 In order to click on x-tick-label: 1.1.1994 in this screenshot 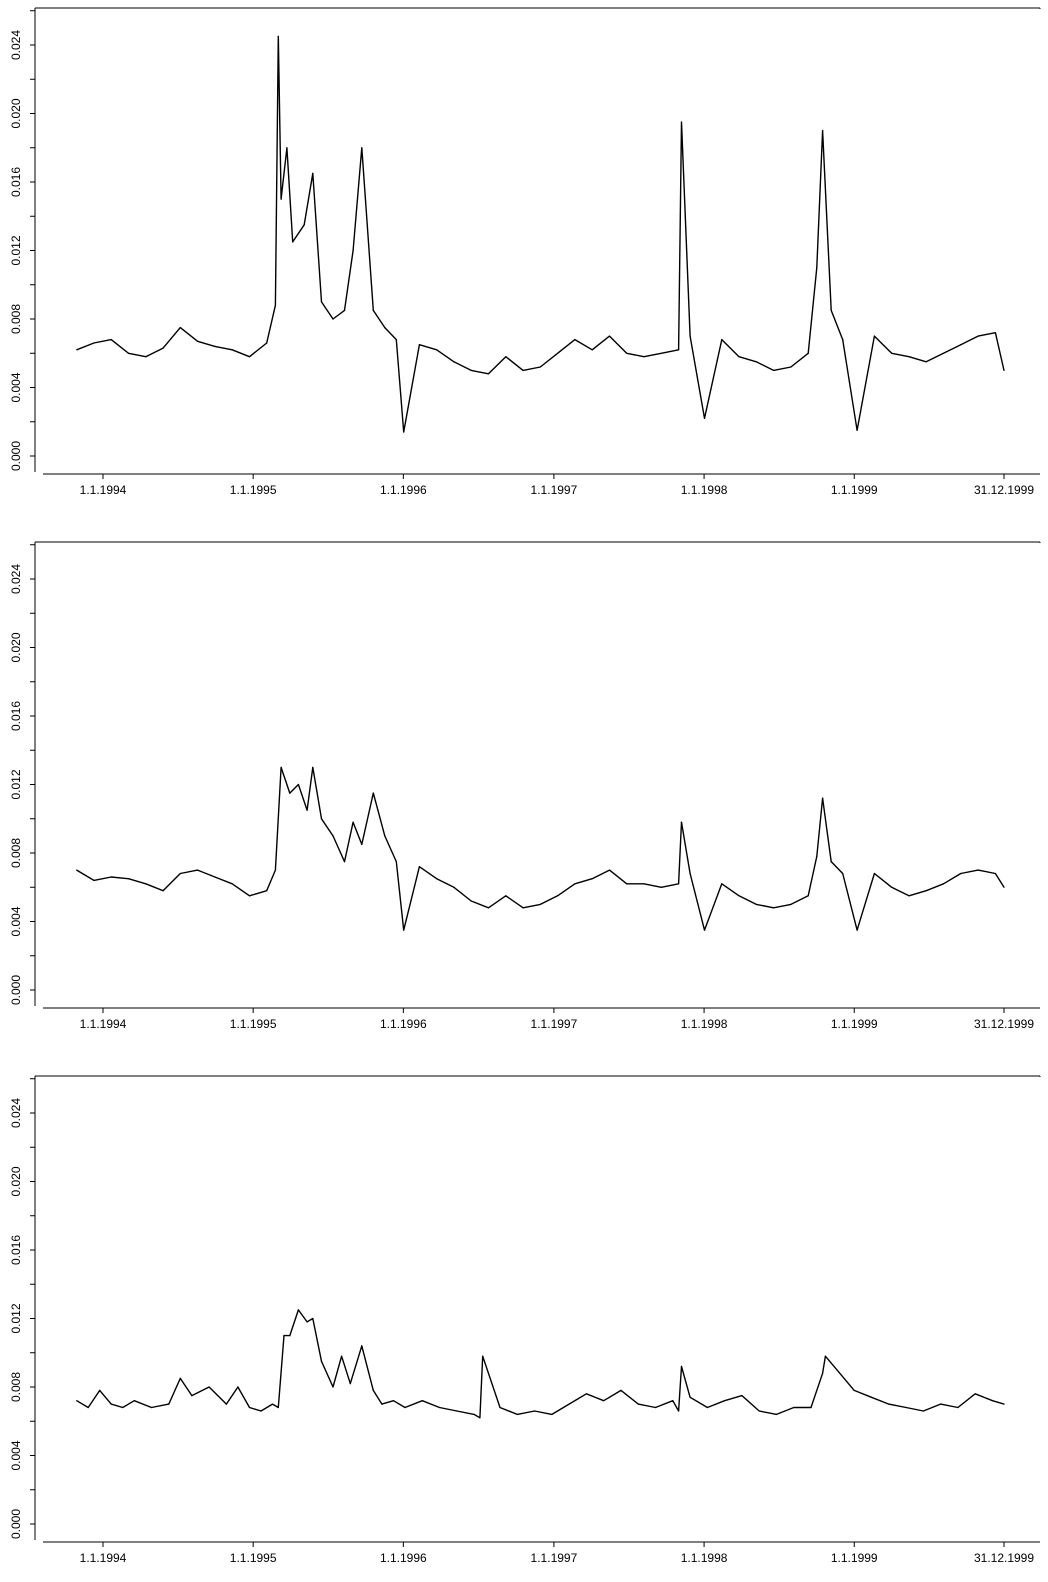, I will do `click(103, 1024)`.